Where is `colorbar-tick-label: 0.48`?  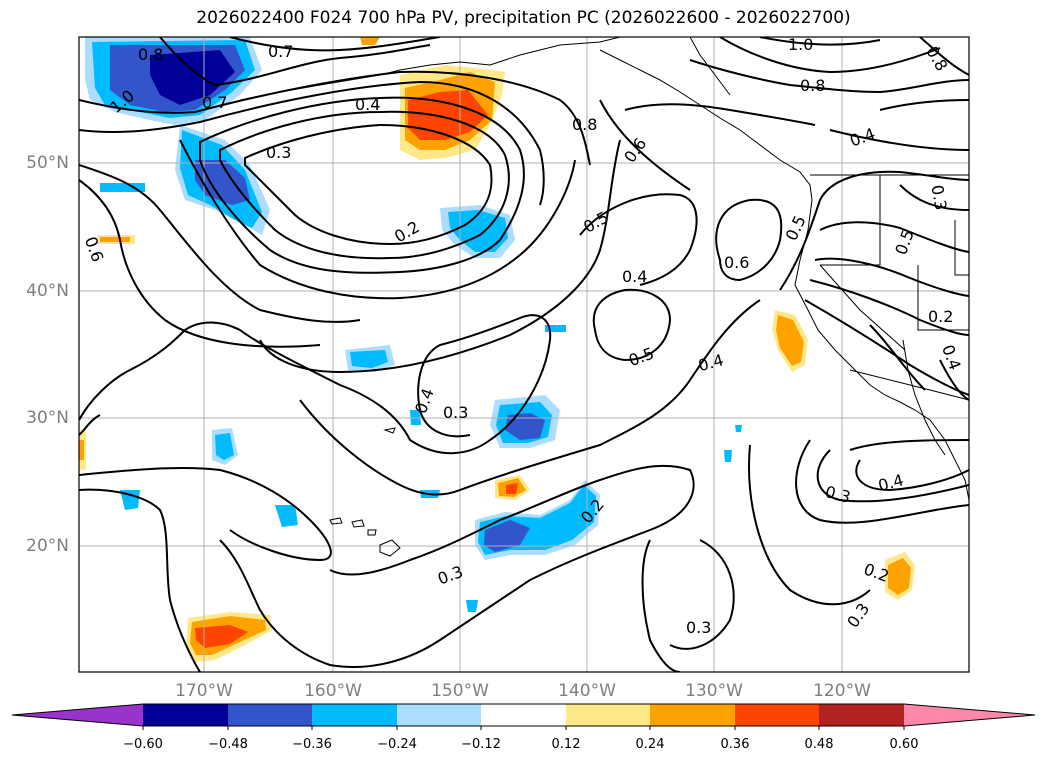
colorbar-tick-label: 0.48 is located at coordinates (819, 744).